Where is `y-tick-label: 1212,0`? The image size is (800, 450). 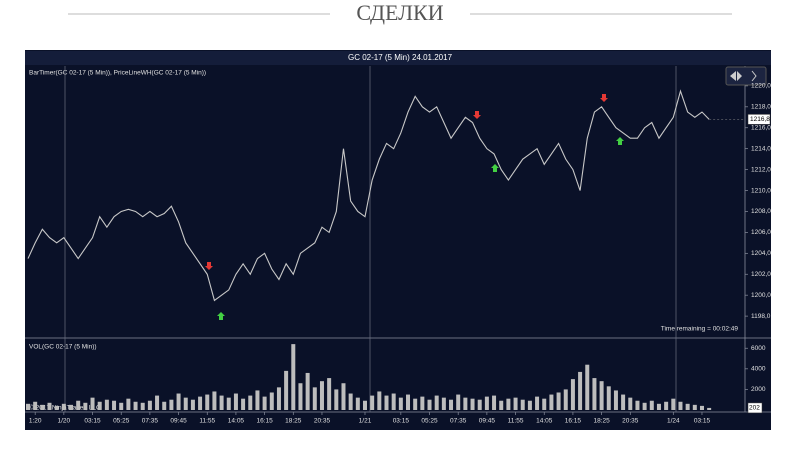
y-tick-label: 1212,0 is located at coordinates (761, 169).